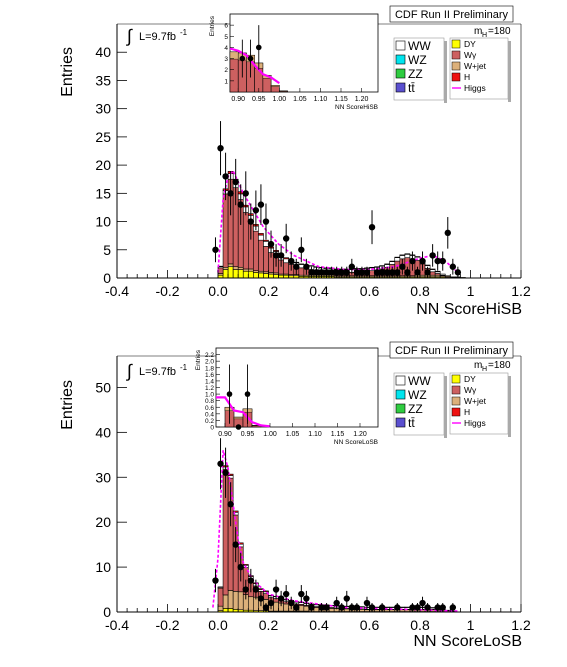 The image size is (567, 667). I want to click on inset-higgs-curve, so click(254, 66).